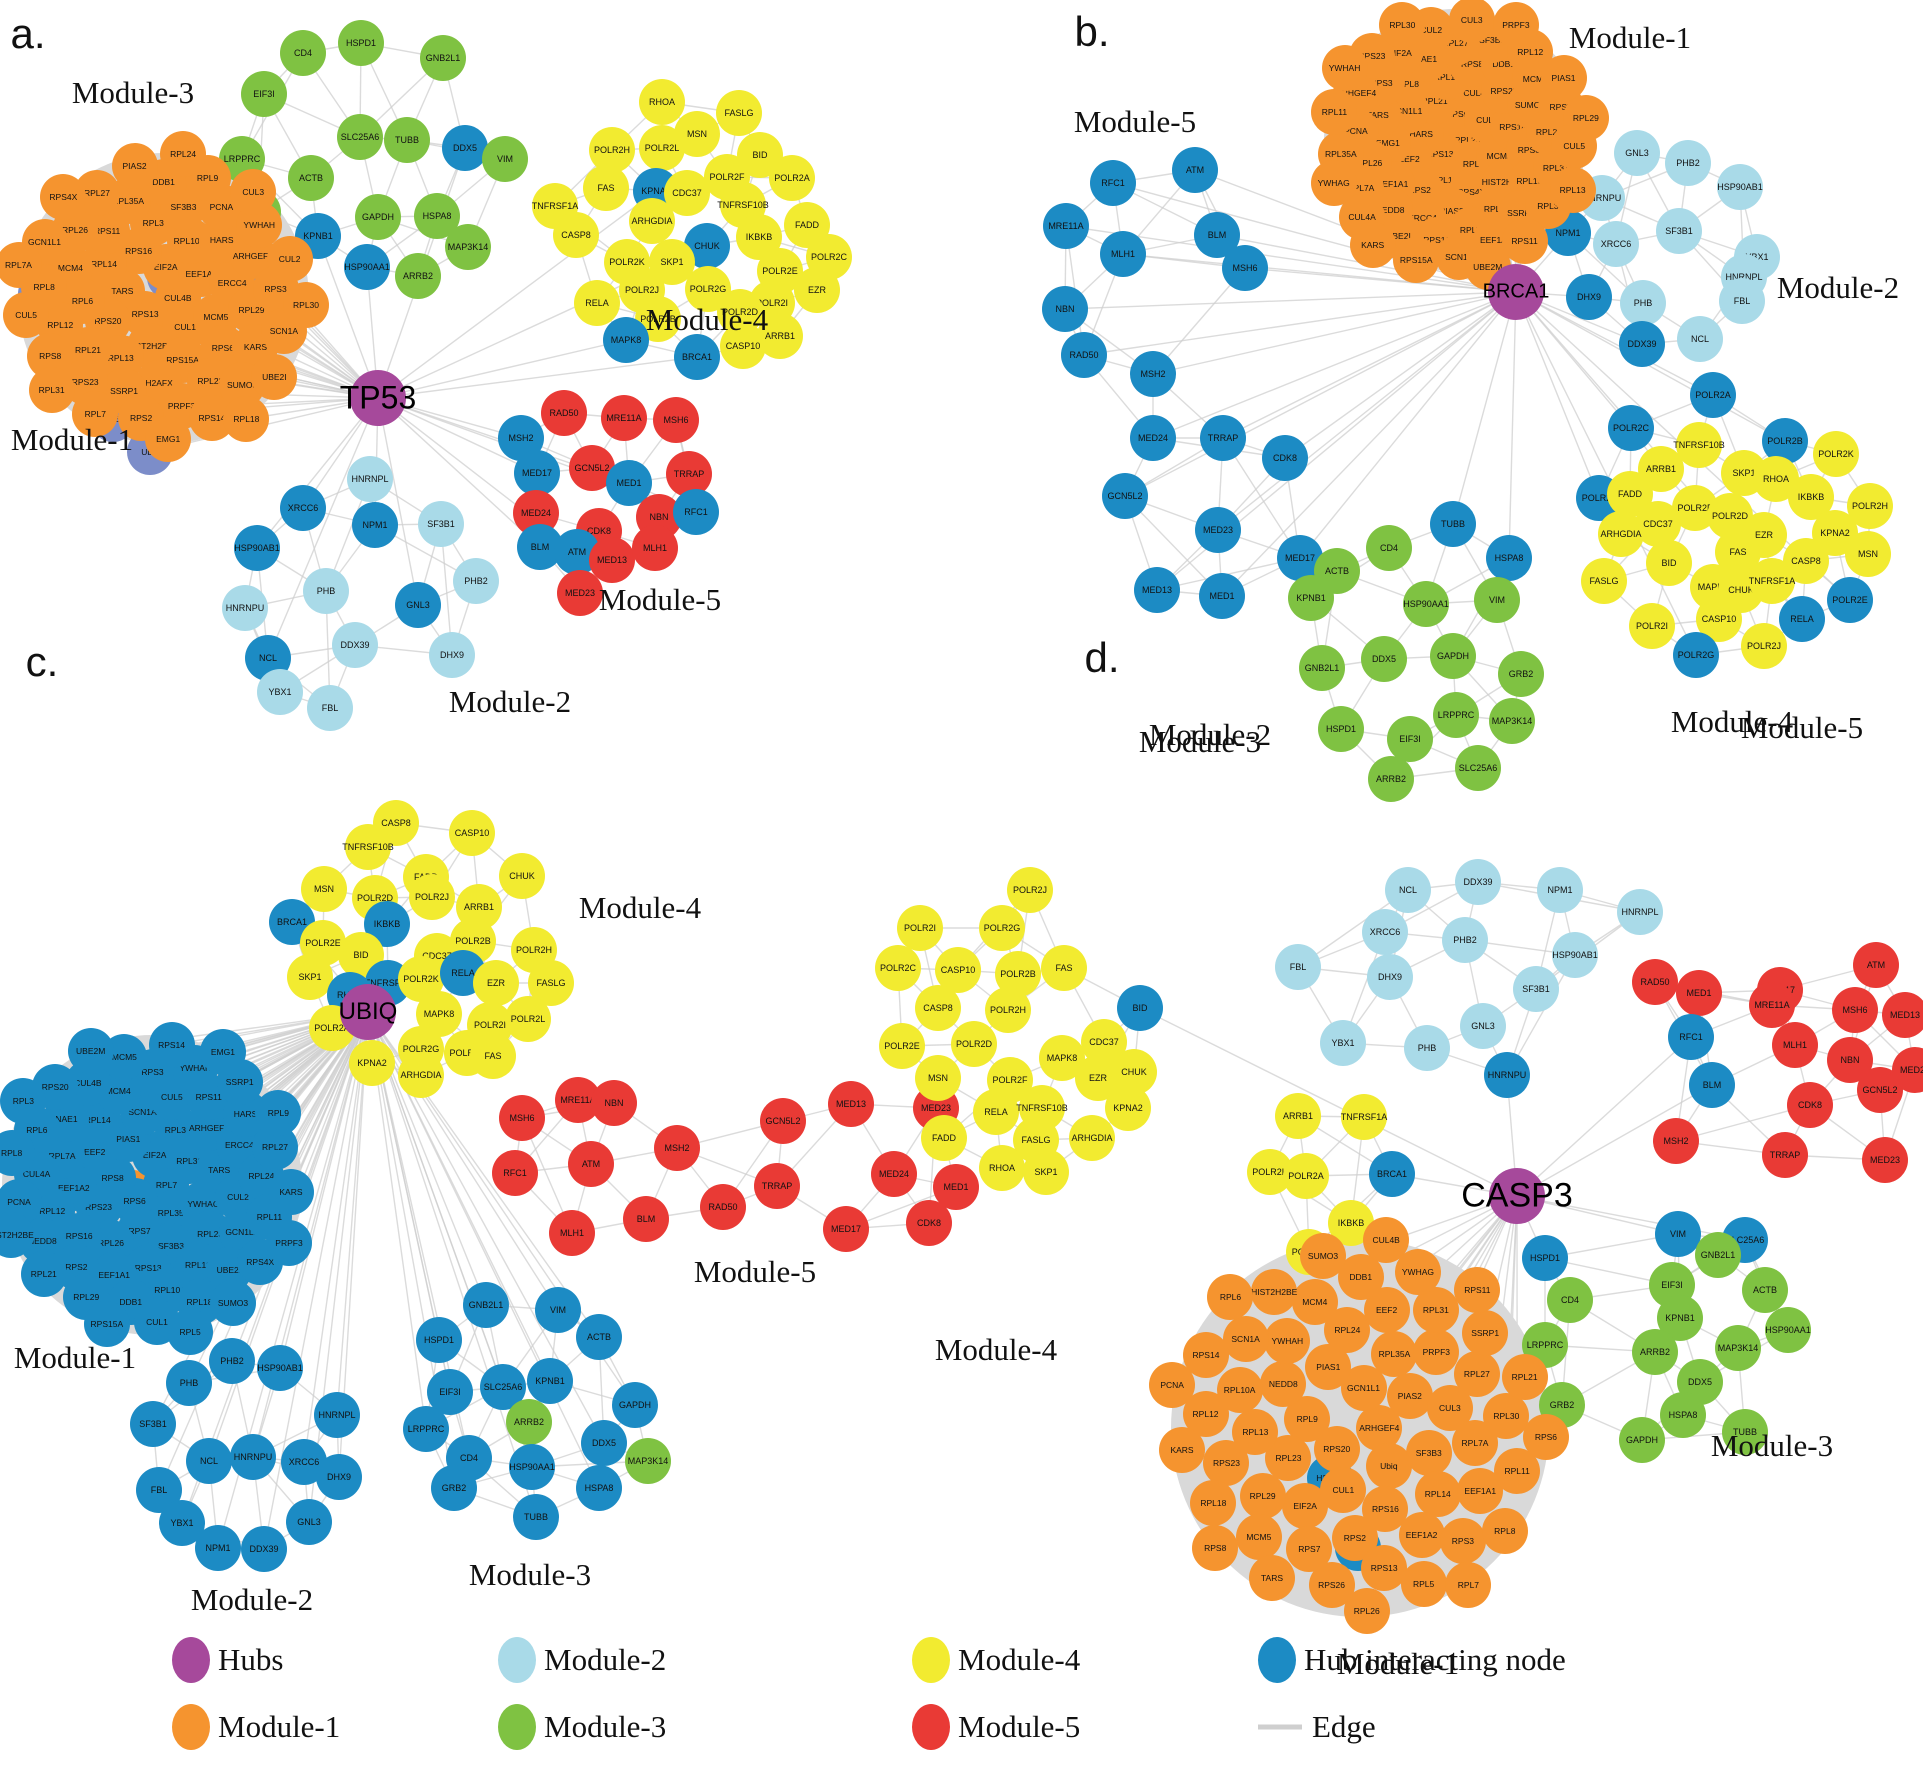  Describe the element at coordinates (454, 1488) in the screenshot. I see `node-GRB2: GRB2` at that location.